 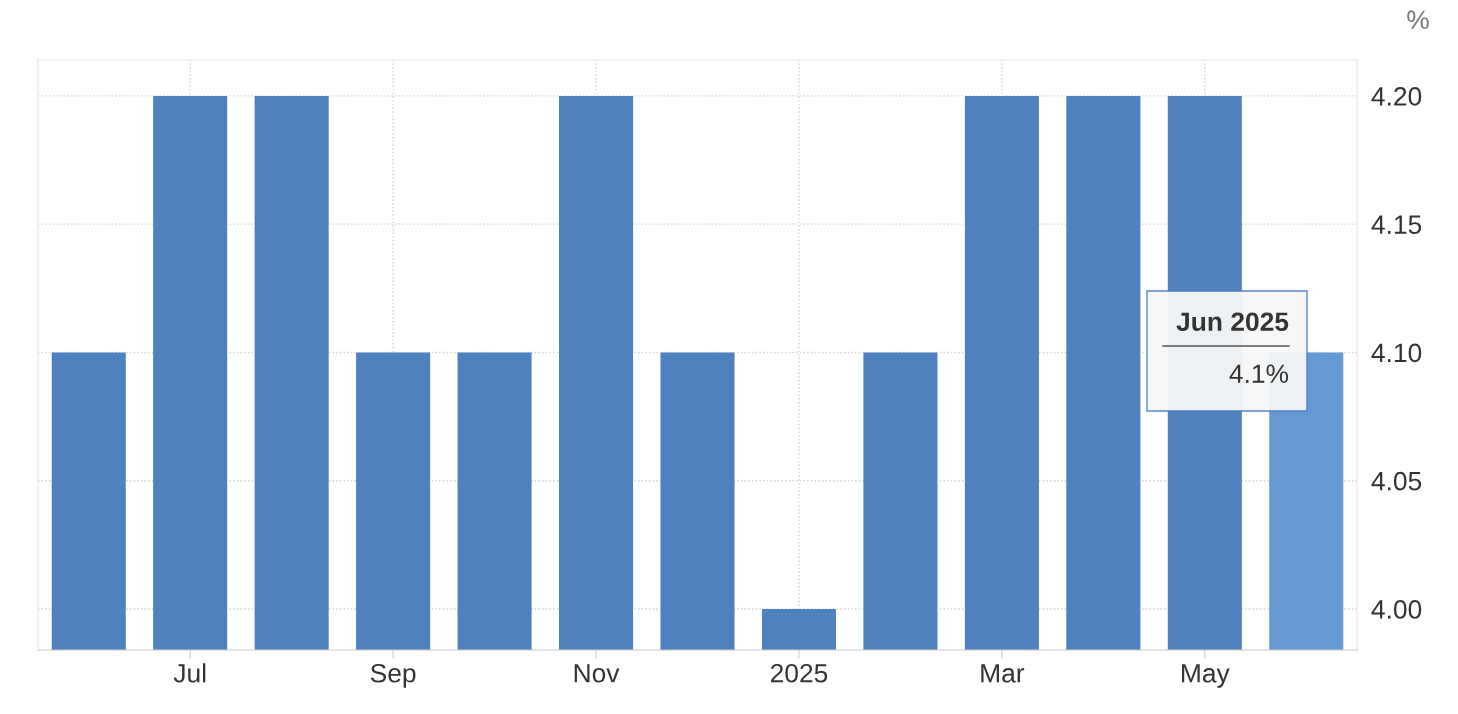 What do you see at coordinates (393, 675) in the screenshot?
I see `x-tick-label: Sep` at bounding box center [393, 675].